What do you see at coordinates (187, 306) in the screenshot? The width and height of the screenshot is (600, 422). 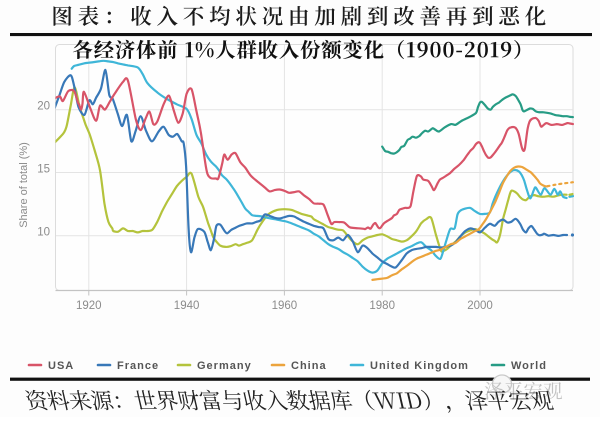 I see `svg-text: 1940` at bounding box center [187, 306].